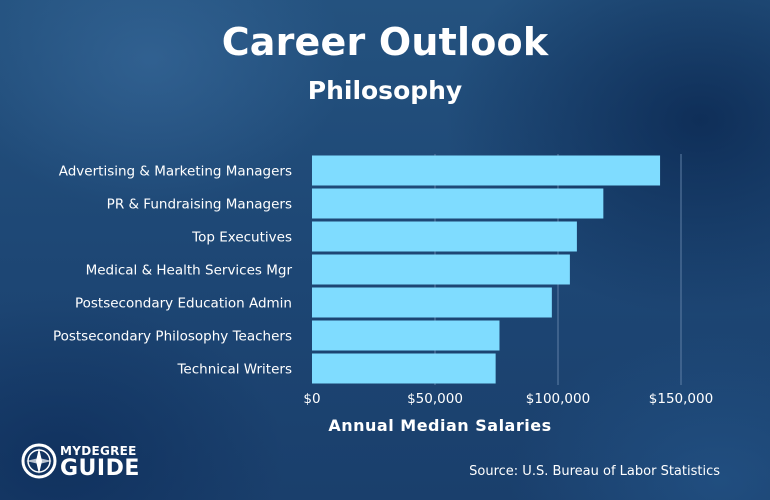  I want to click on x-axis-label: Annual Median Salaries, so click(440, 425).